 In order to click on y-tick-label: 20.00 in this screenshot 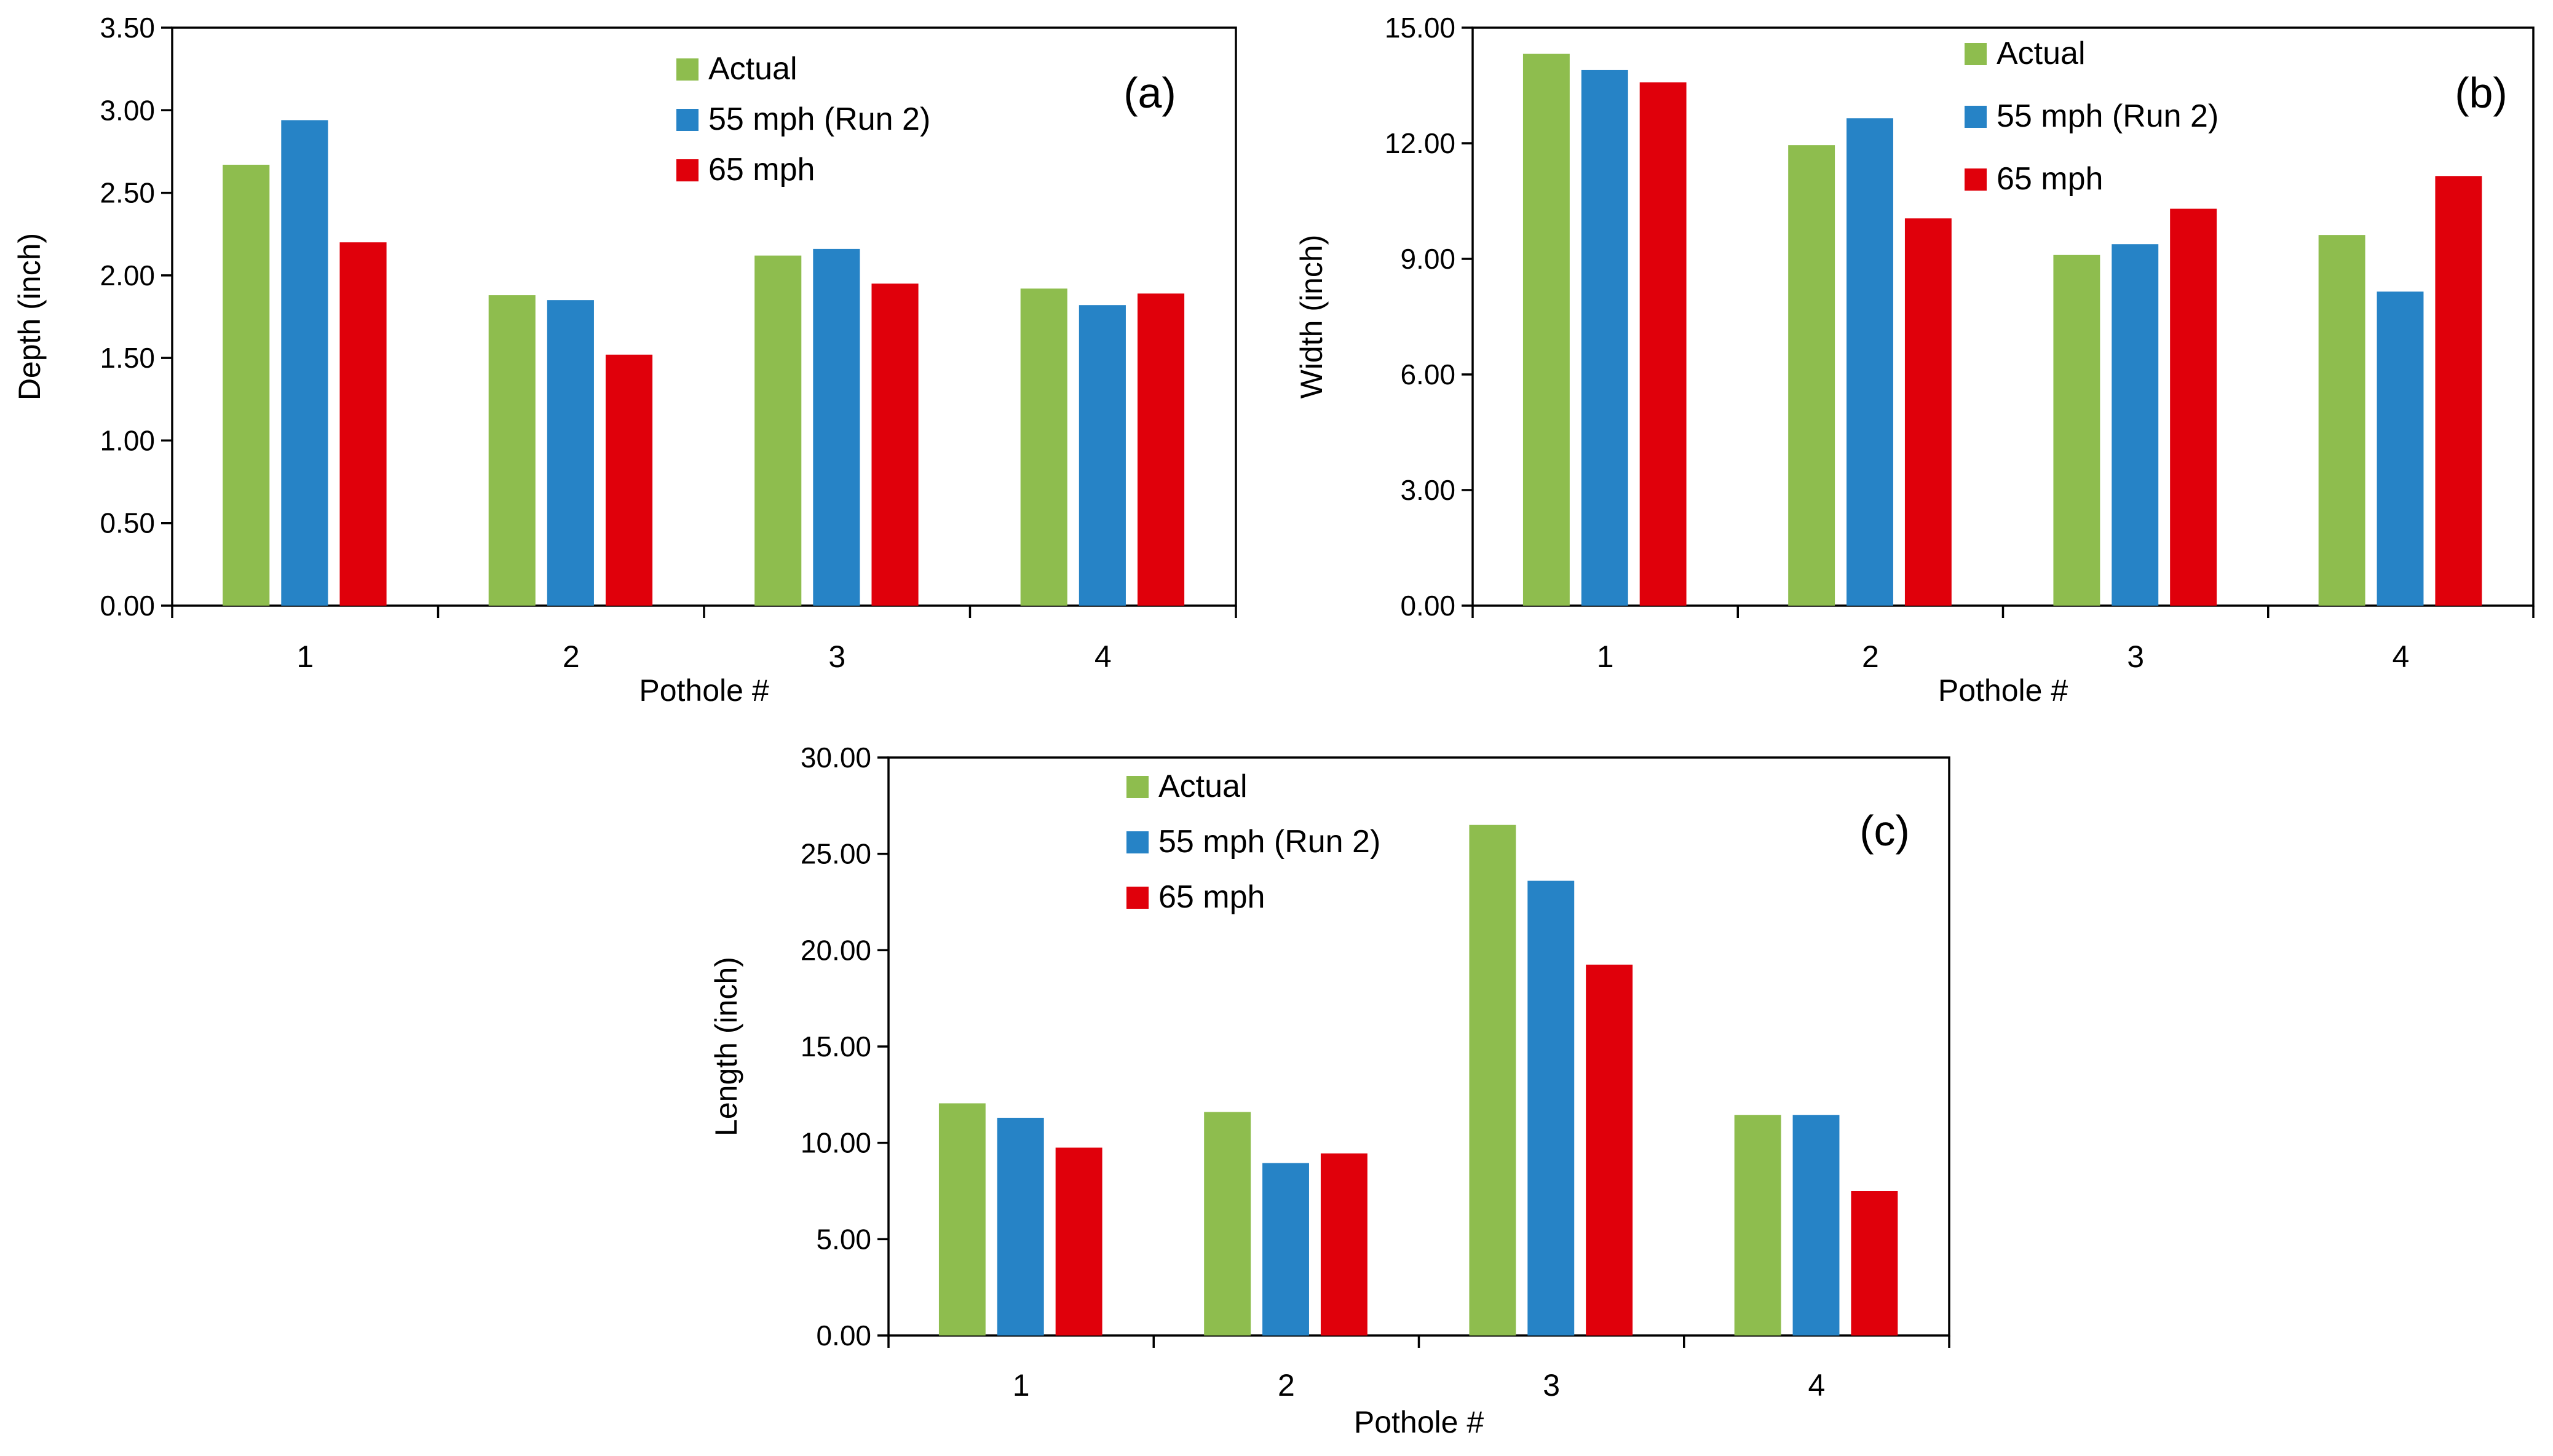, I will do `click(836, 950)`.